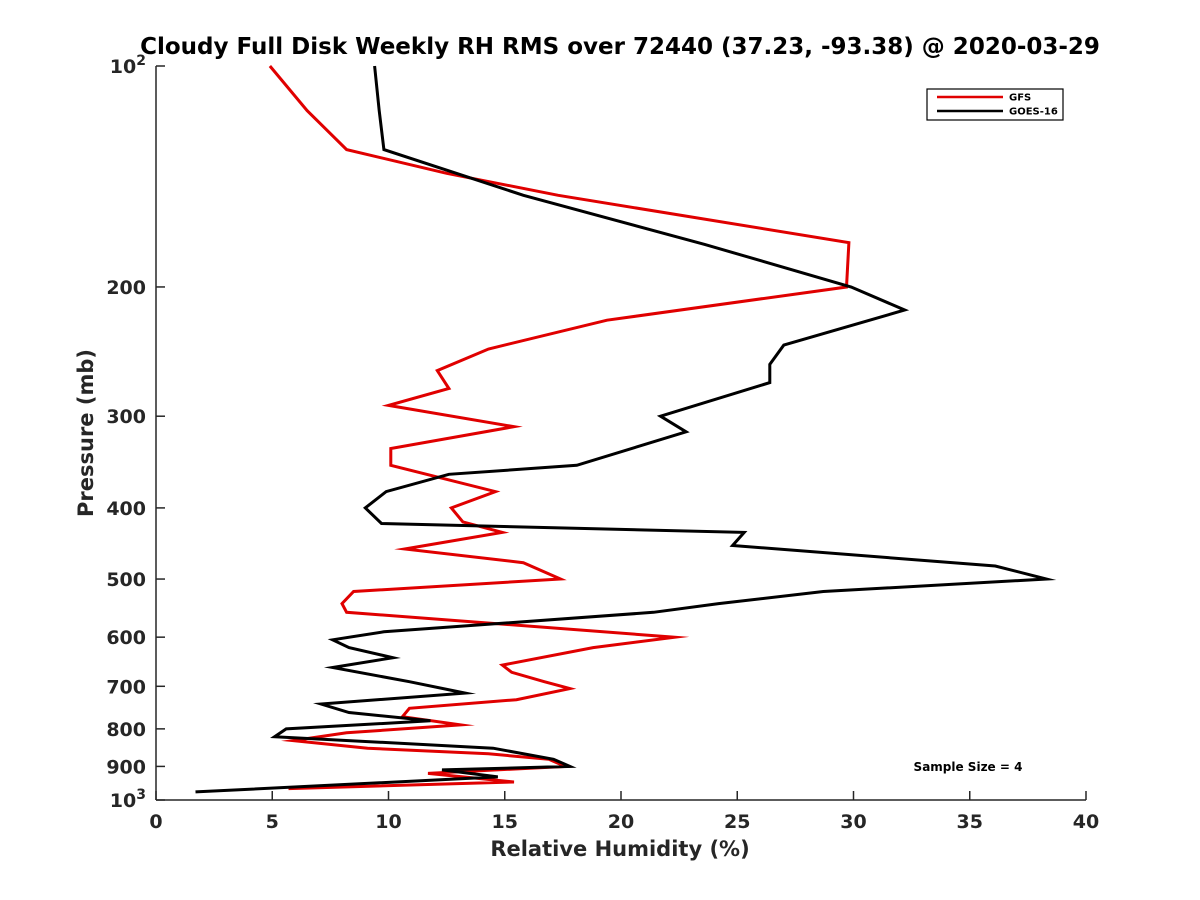  Describe the element at coordinates (388, 822) in the screenshot. I see `x-tick-label: 10` at that location.